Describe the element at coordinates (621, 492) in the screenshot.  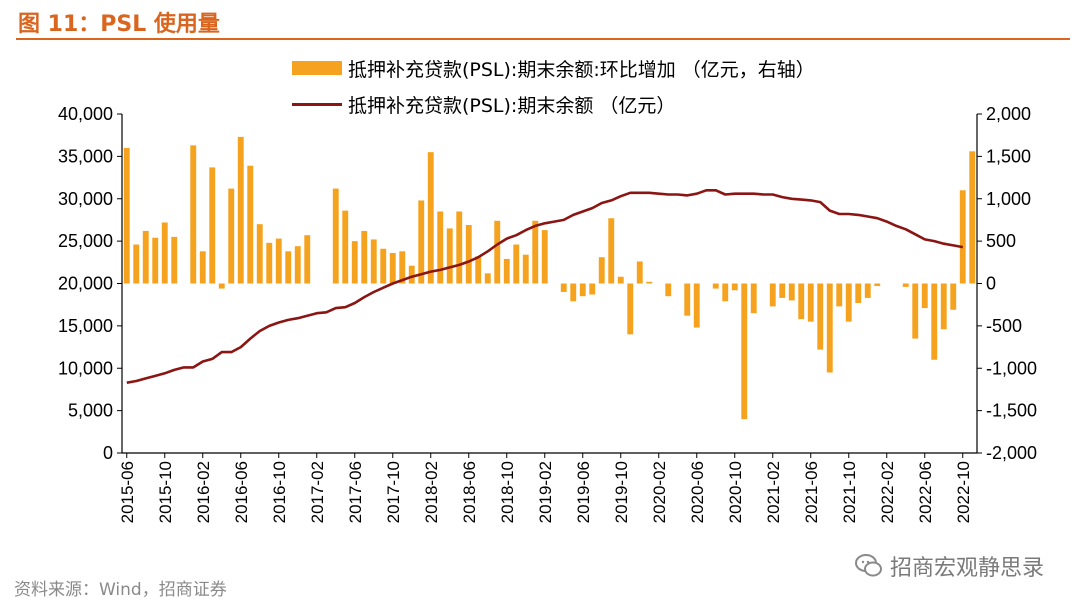
I see `x-tick-label: 2019-10` at that location.